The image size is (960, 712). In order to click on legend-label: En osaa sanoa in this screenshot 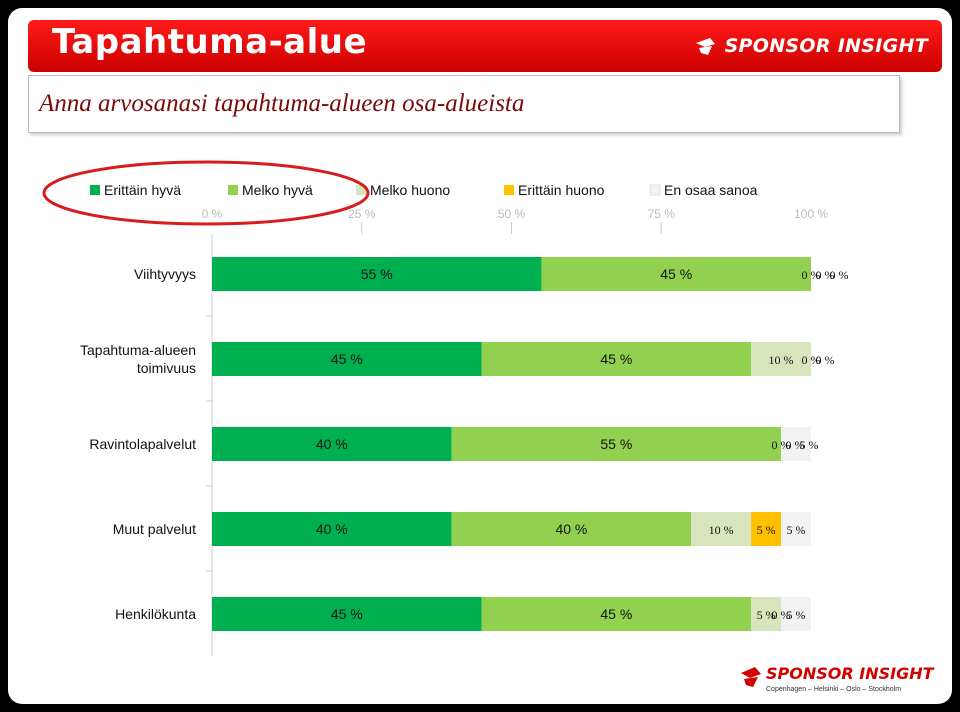, I will do `click(711, 190)`.